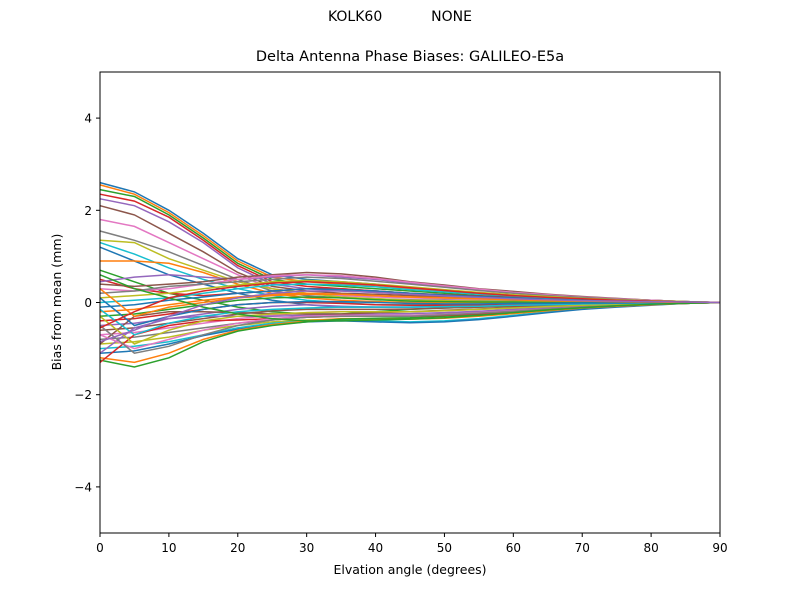 Image resolution: width=800 pixels, height=600 pixels. I want to click on y-axis-label: Bias from mean (mm), so click(56, 302).